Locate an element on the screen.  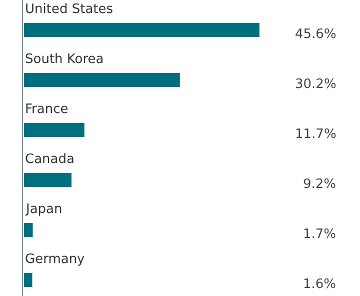
data-label: 1.6% is located at coordinates (319, 284).